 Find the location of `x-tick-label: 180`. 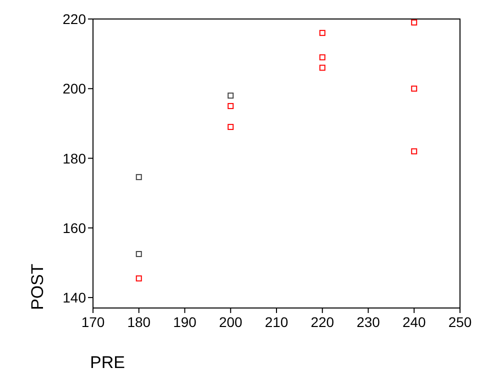

x-tick-label: 180 is located at coordinates (139, 322).